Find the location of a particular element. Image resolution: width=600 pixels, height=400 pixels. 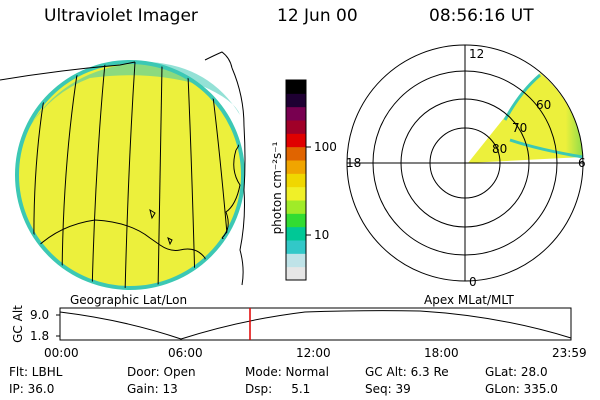

colorbar-label-10: 10 is located at coordinates (322, 235).